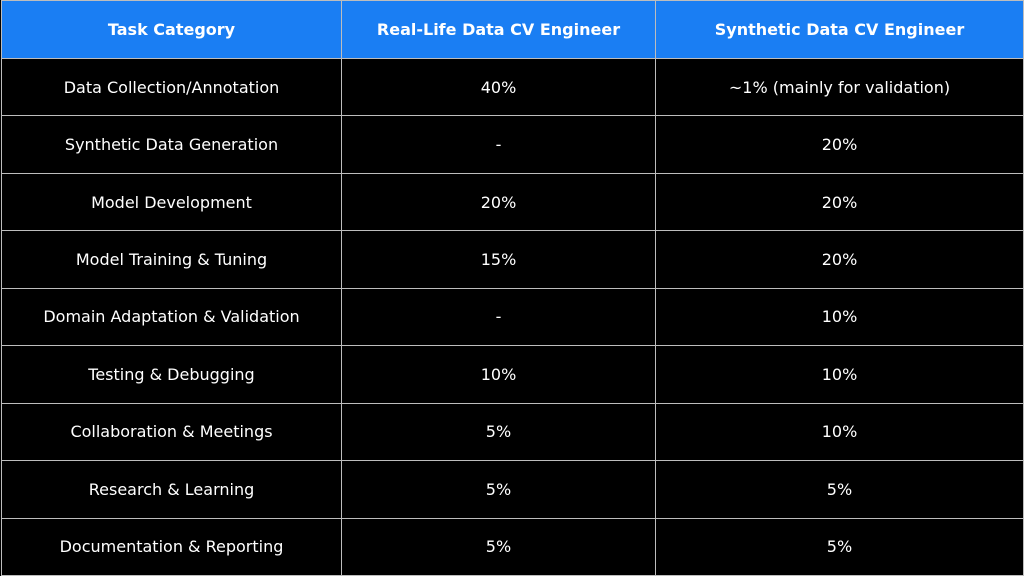 This screenshot has width=1024, height=576. I want to click on category-cell: Synthetic Data Generation, so click(171, 144).